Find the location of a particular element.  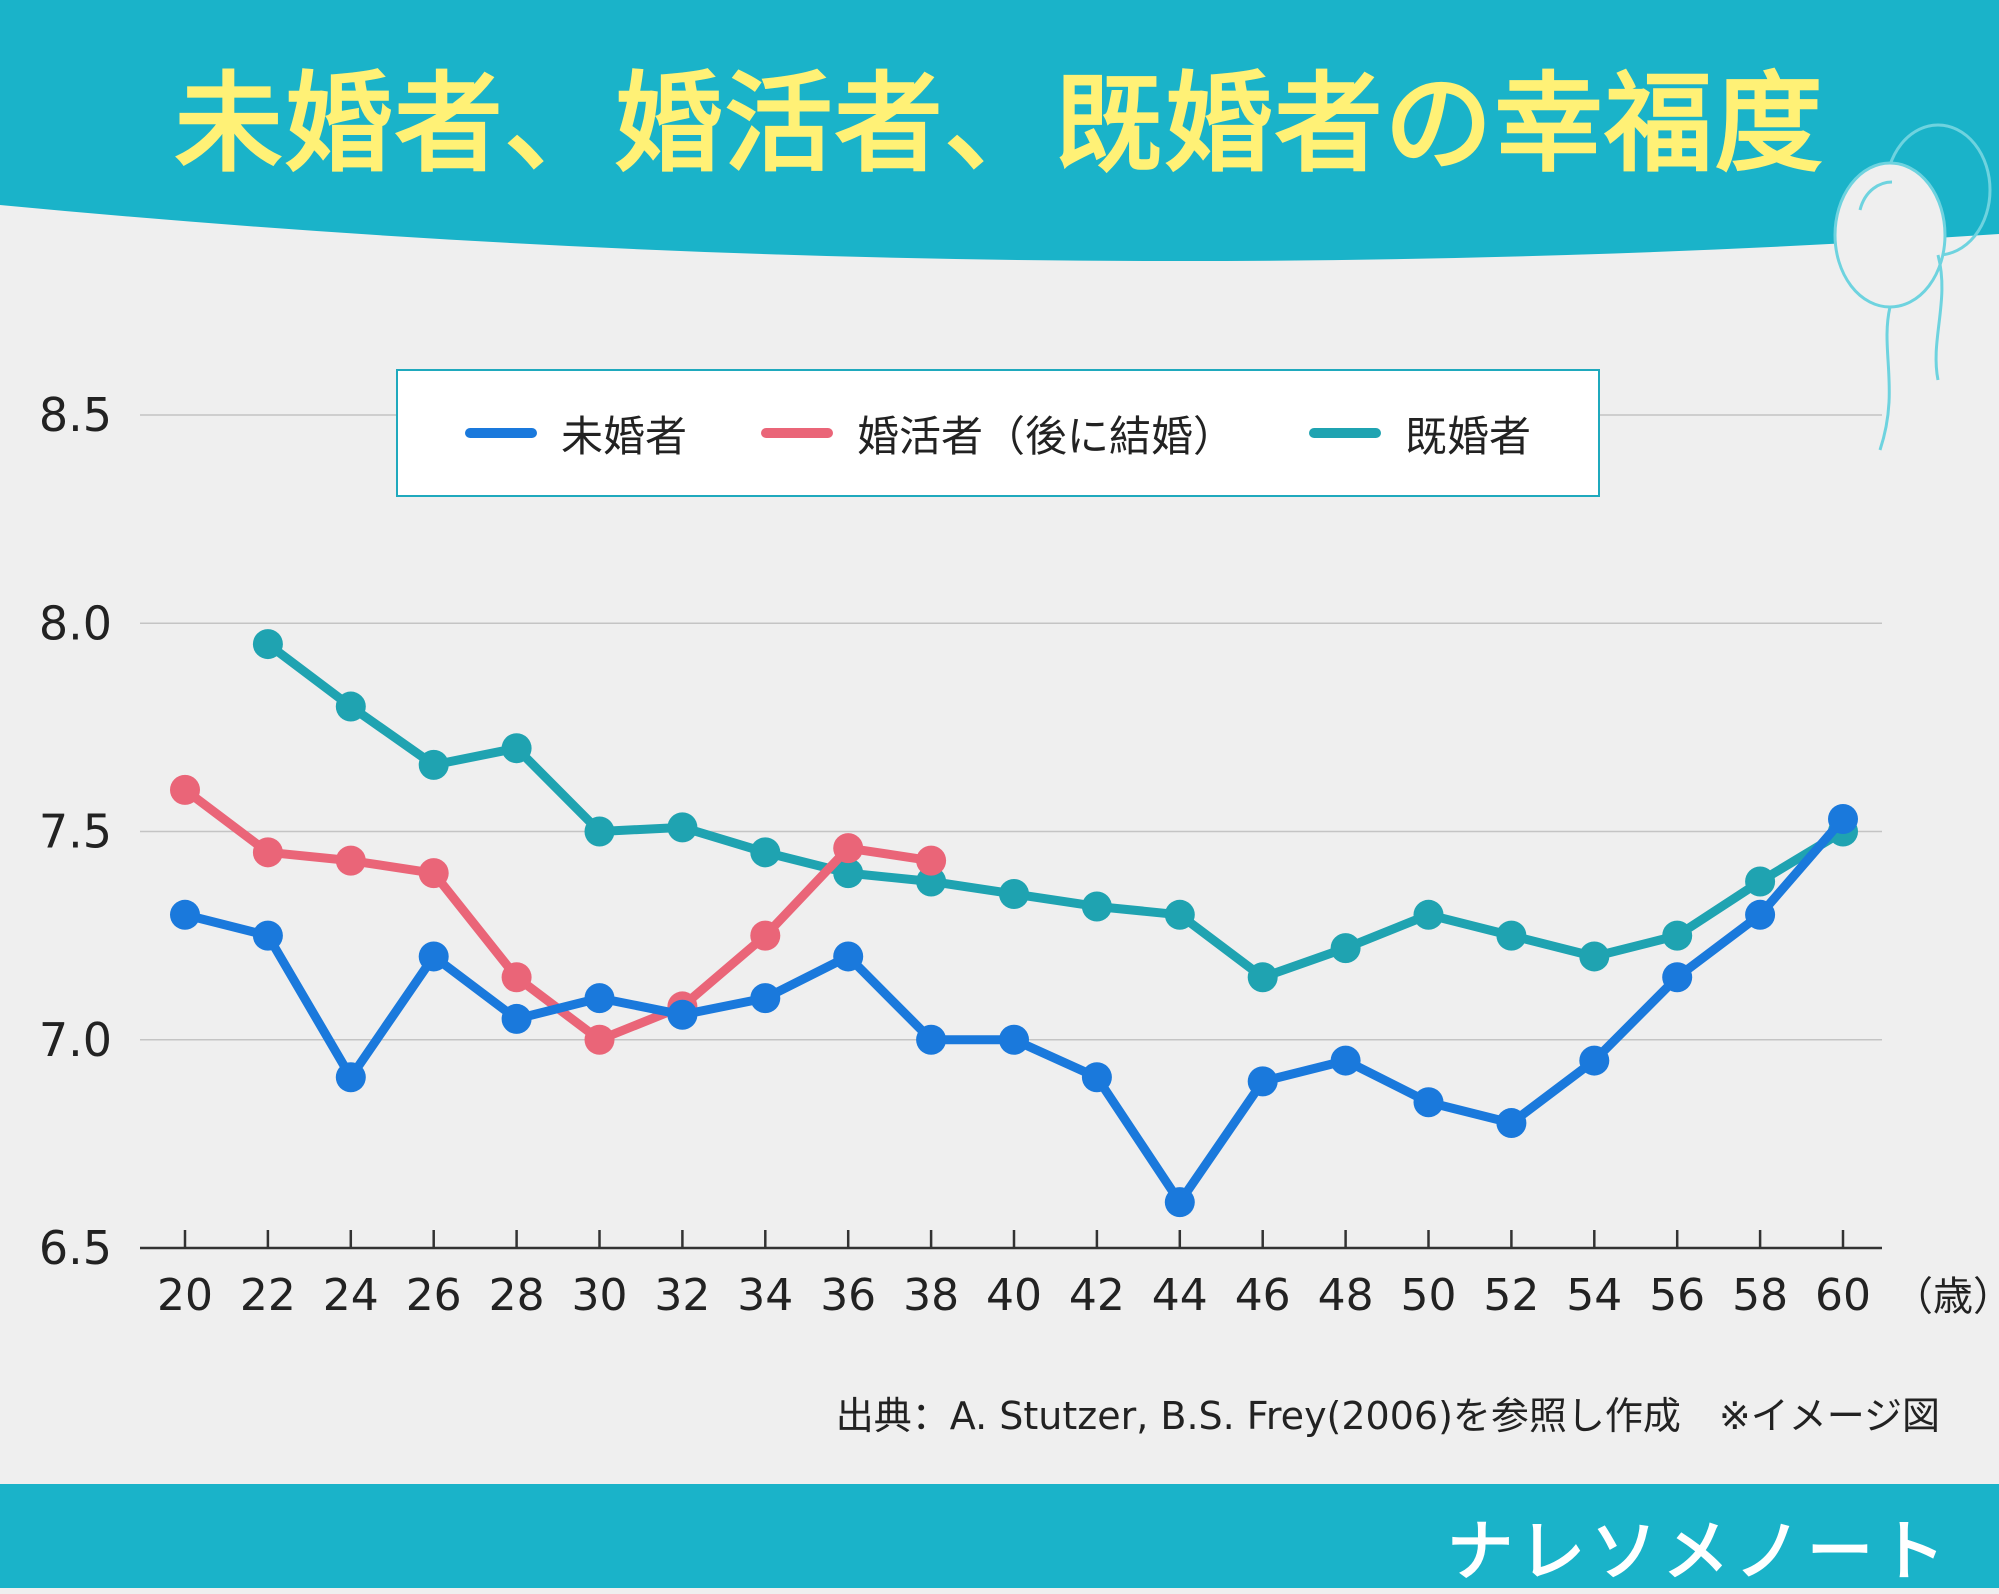

legend-swatch-konkatsu is located at coordinates (796, 433).